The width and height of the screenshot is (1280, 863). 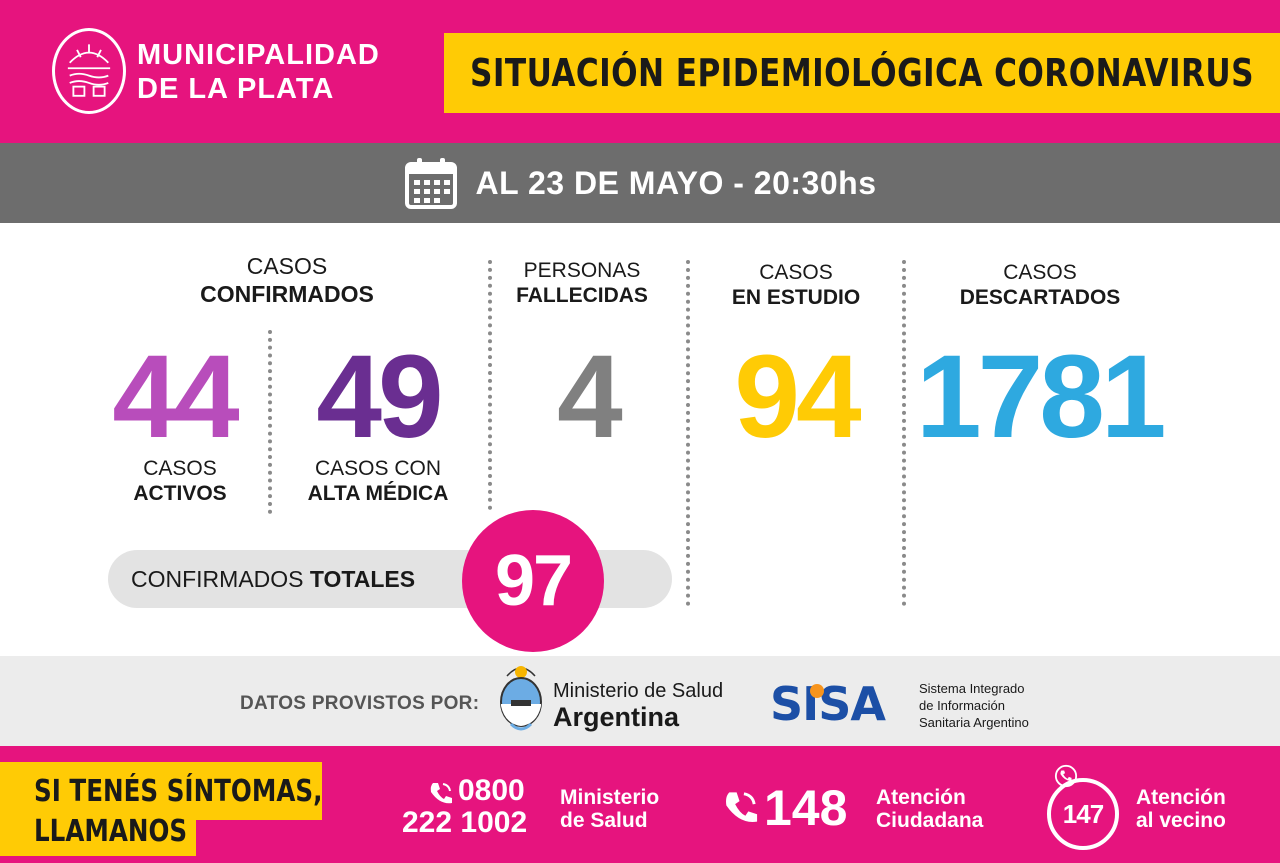 I want to click on date-bar: AL 23 DE MAYO - 20:30hs, so click(x=640, y=183).